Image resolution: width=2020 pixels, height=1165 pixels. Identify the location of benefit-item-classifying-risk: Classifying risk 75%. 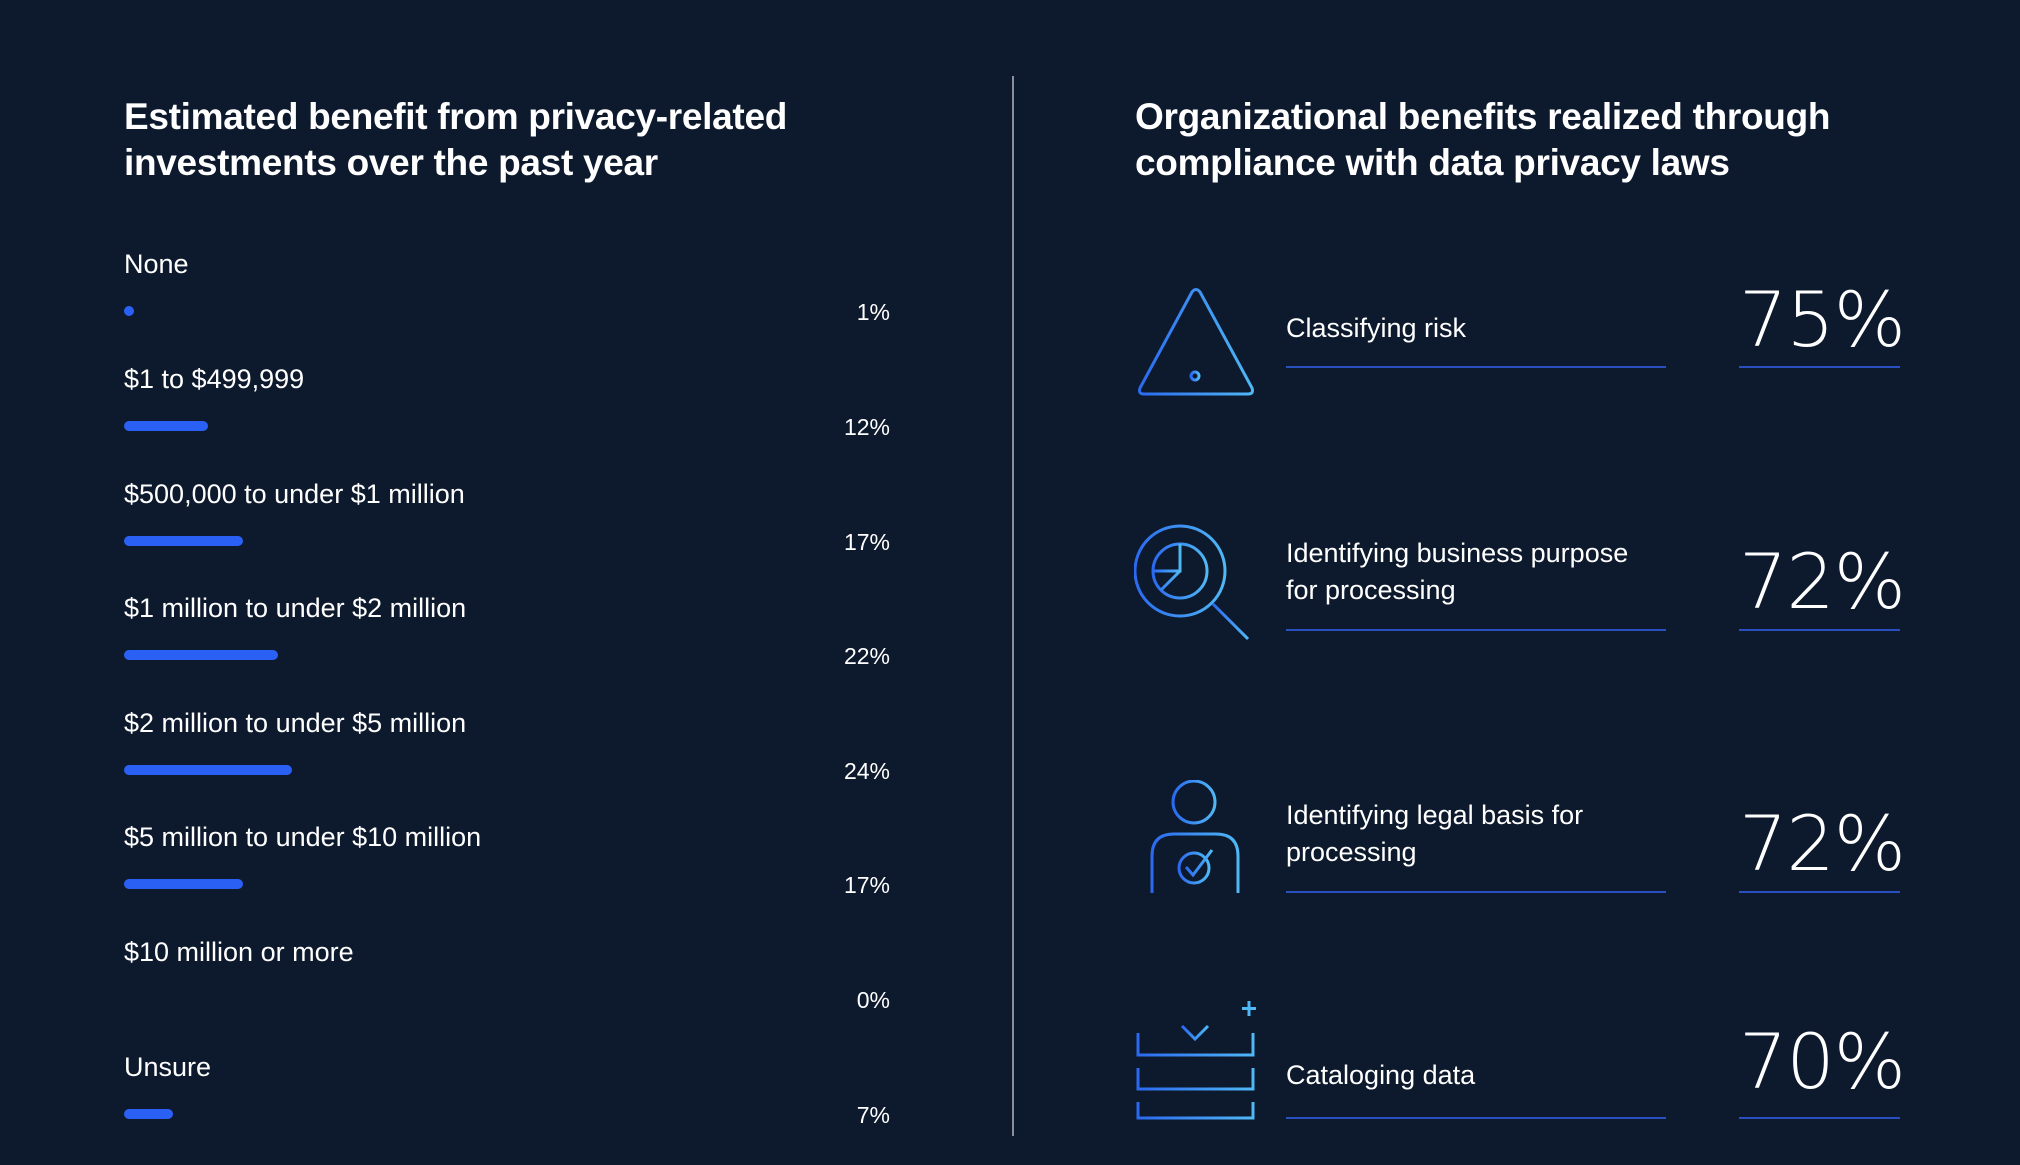
(1520, 335).